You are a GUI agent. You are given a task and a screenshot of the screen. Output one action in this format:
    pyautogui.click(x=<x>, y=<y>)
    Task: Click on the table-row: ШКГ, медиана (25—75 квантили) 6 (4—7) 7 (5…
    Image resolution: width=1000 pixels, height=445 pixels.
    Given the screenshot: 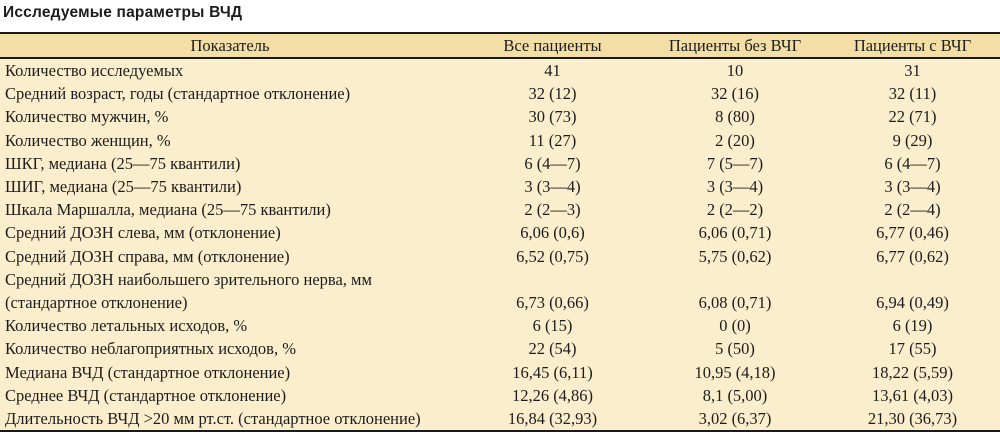 What is the action you would take?
    pyautogui.click(x=500, y=163)
    